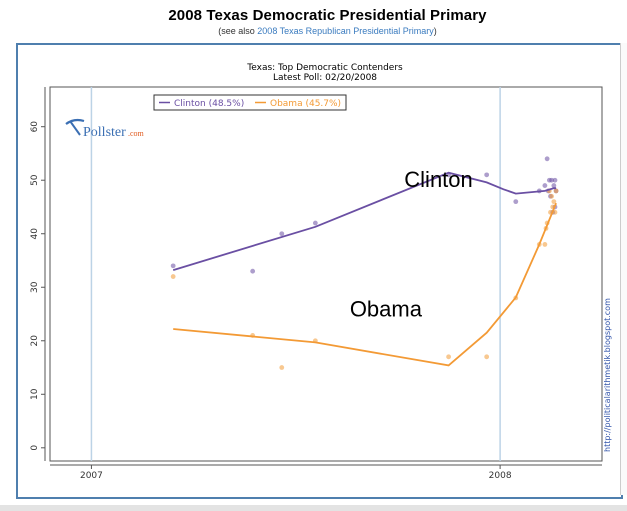  Describe the element at coordinates (209, 104) in the screenshot. I see `legend-label-clinton: Clinton (48.5%)` at that location.